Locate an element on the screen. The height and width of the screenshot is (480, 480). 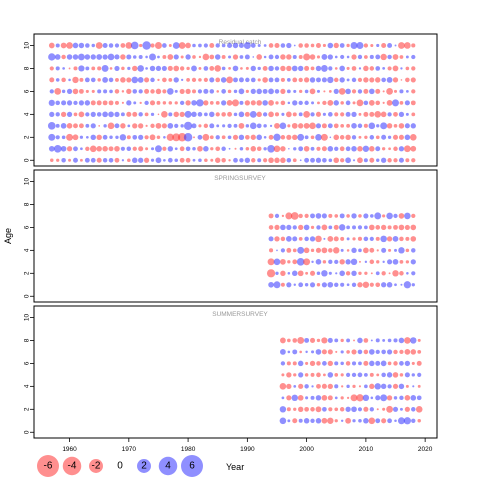
y-tick-label: 0 is located at coordinates (27, 160).